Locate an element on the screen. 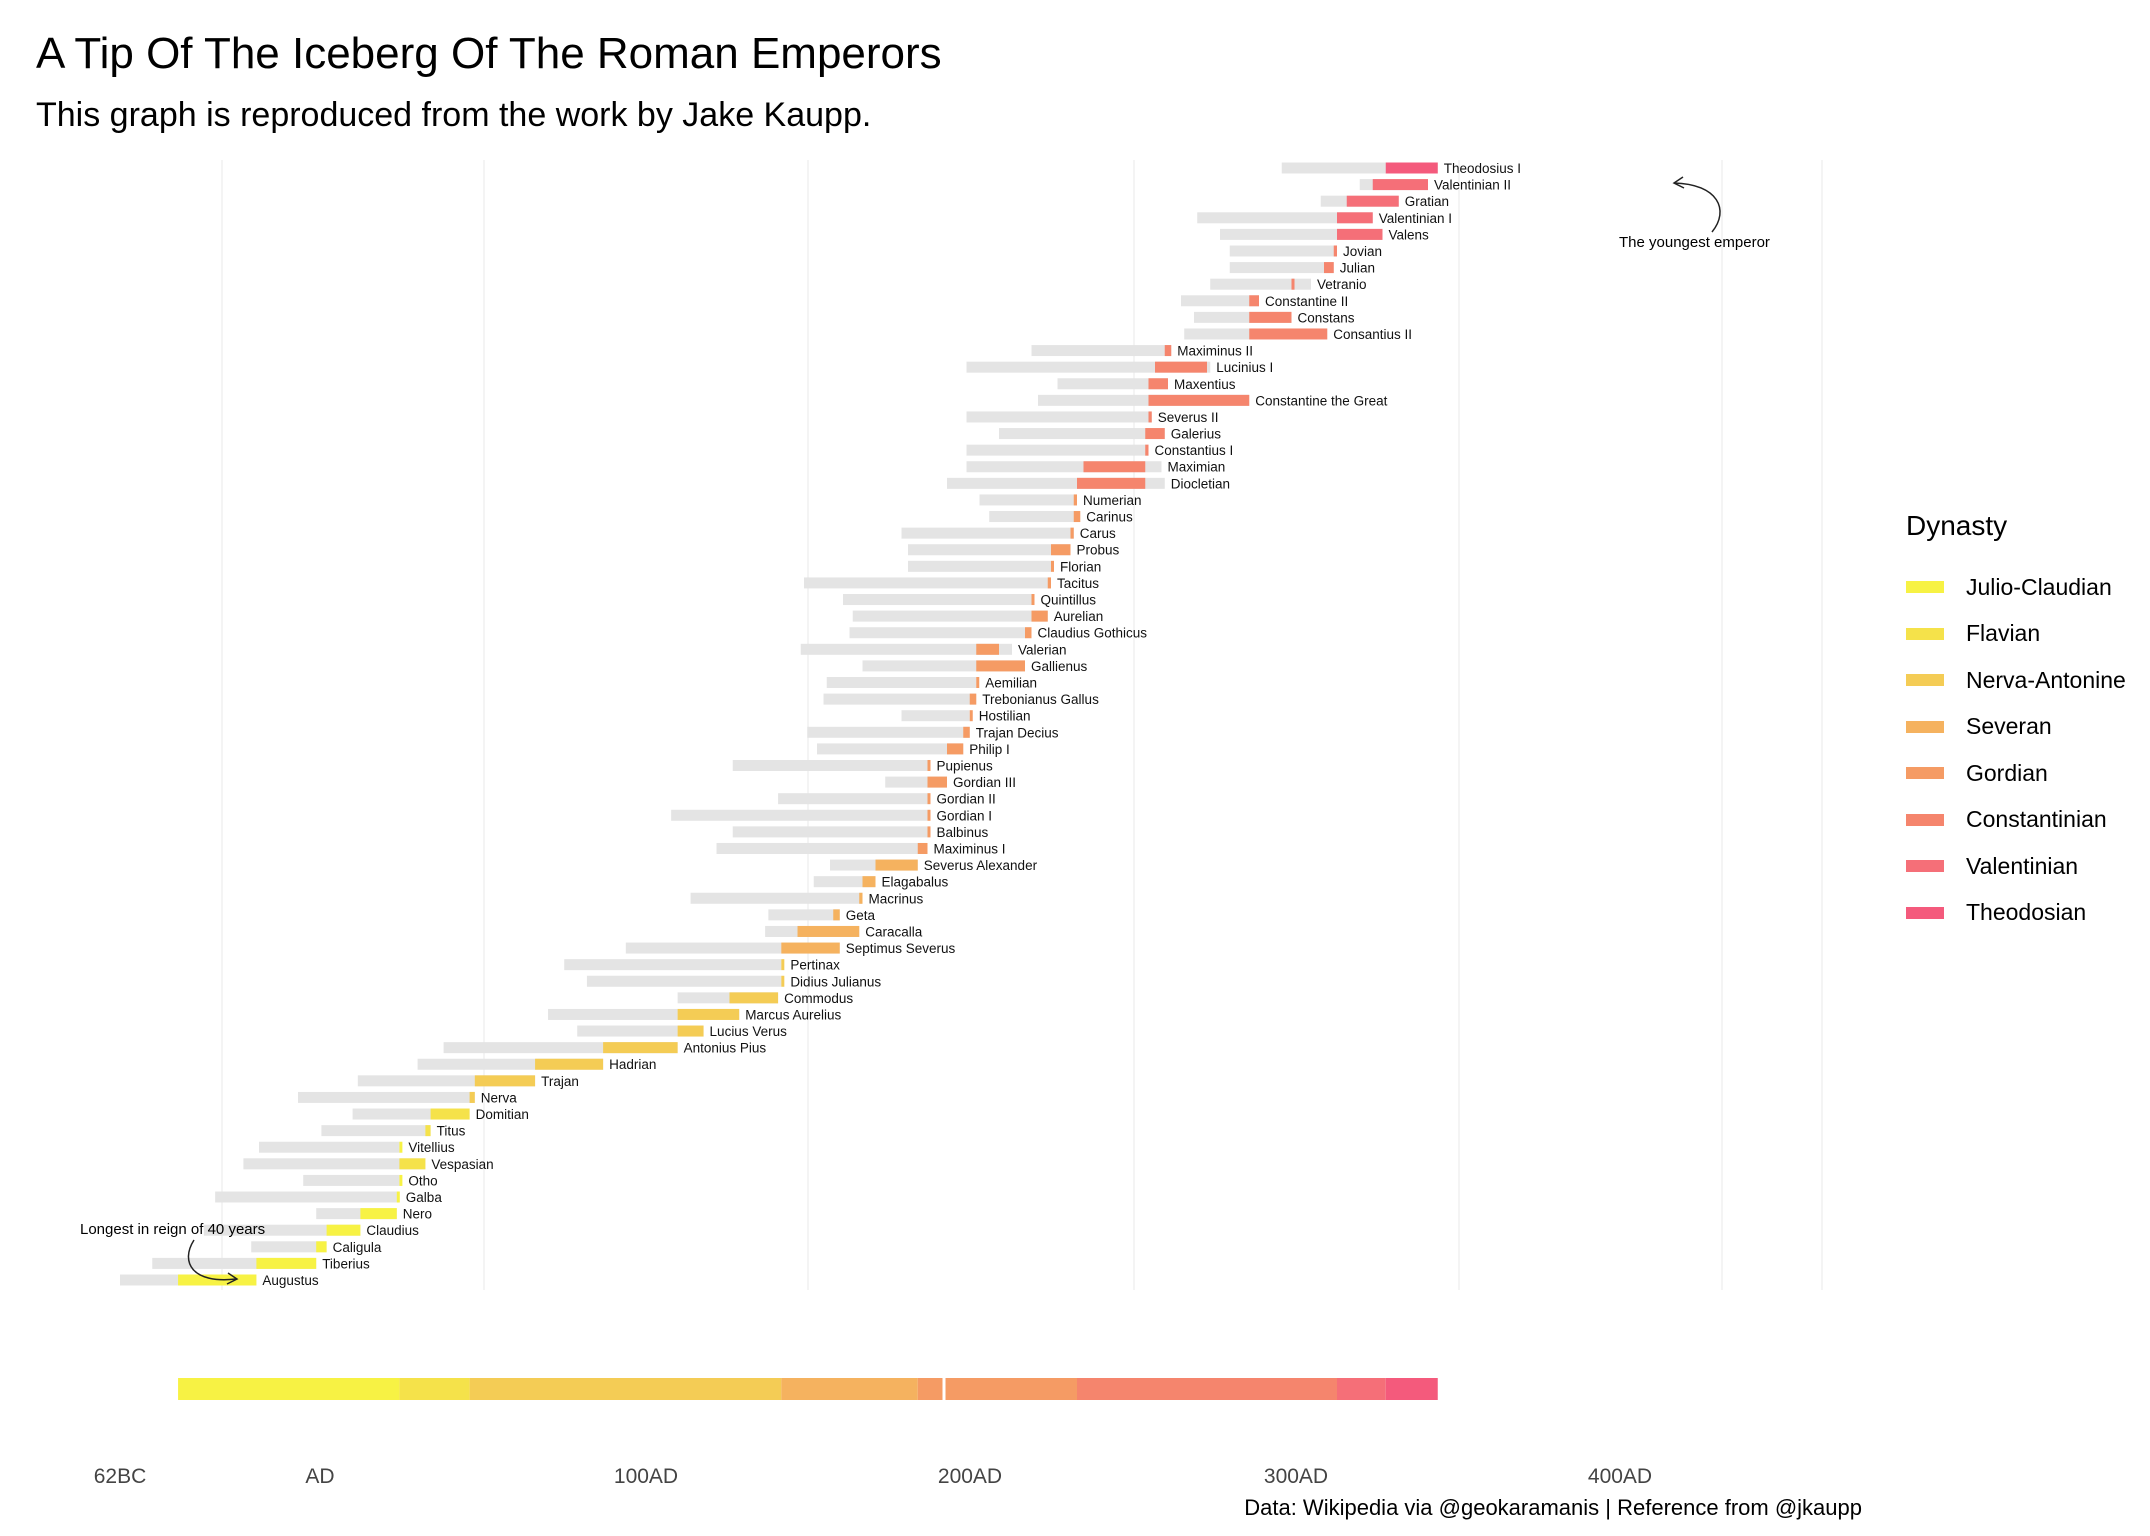  timeline-segment-constantinian is located at coordinates (1207, 1389).